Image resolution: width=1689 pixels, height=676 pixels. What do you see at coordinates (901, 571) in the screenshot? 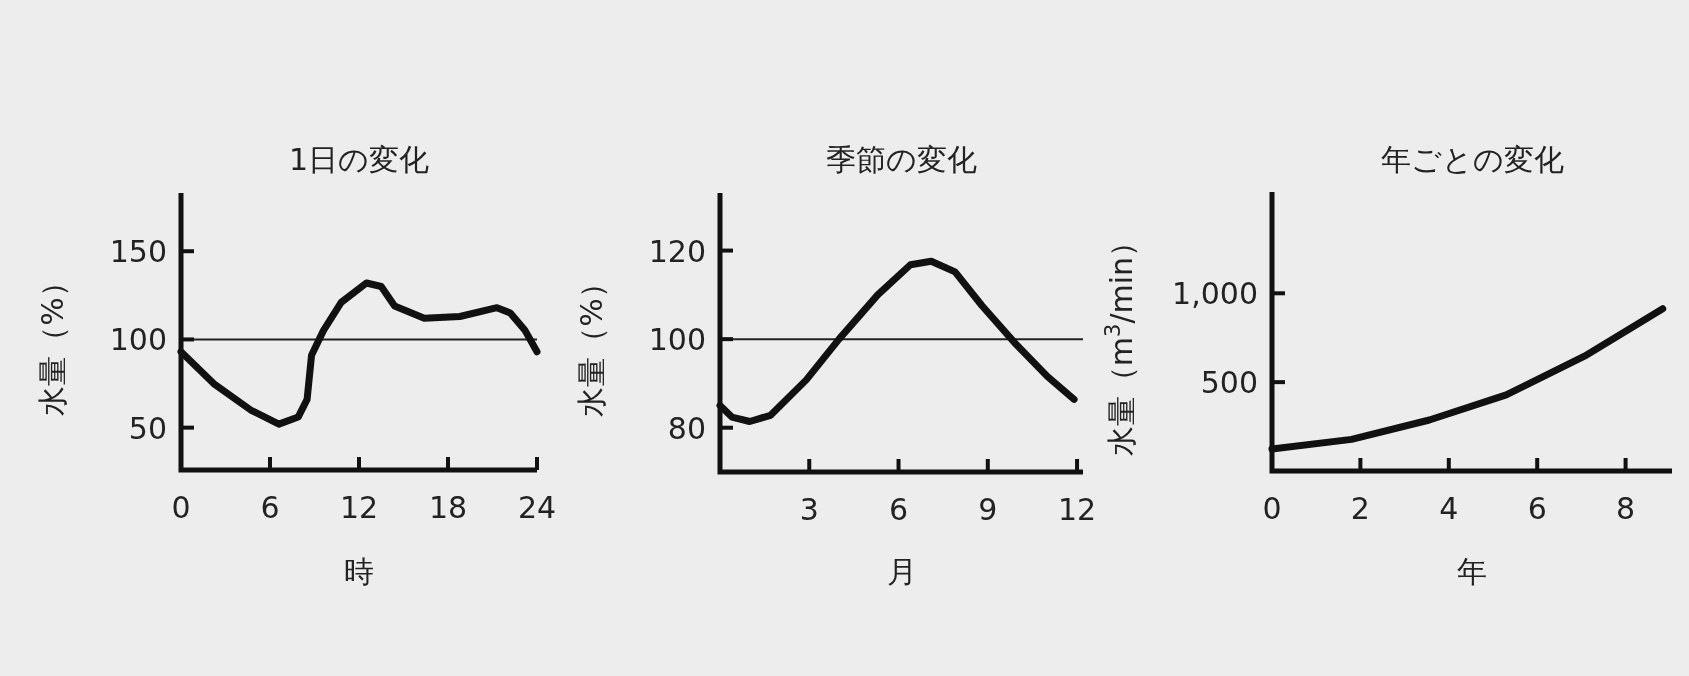
I see `x-axis-title: 月` at bounding box center [901, 571].